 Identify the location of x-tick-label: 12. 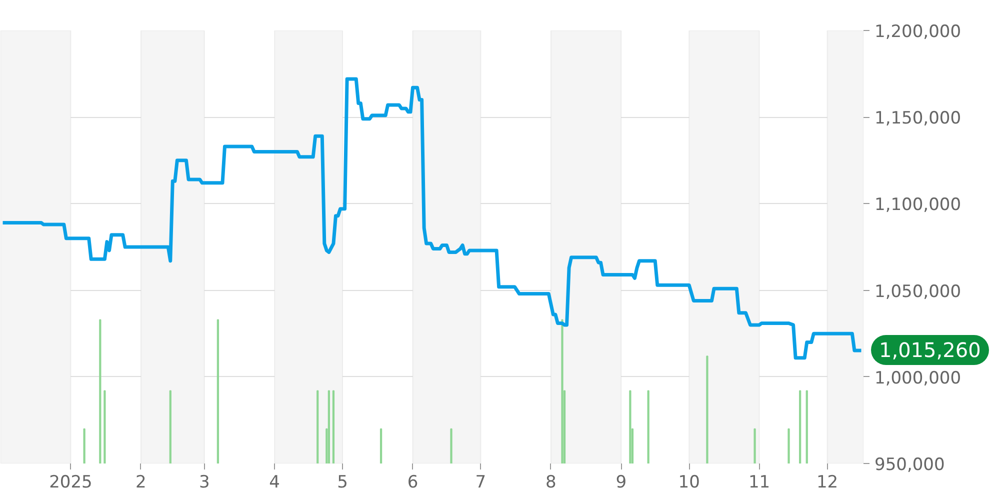
(827, 482).